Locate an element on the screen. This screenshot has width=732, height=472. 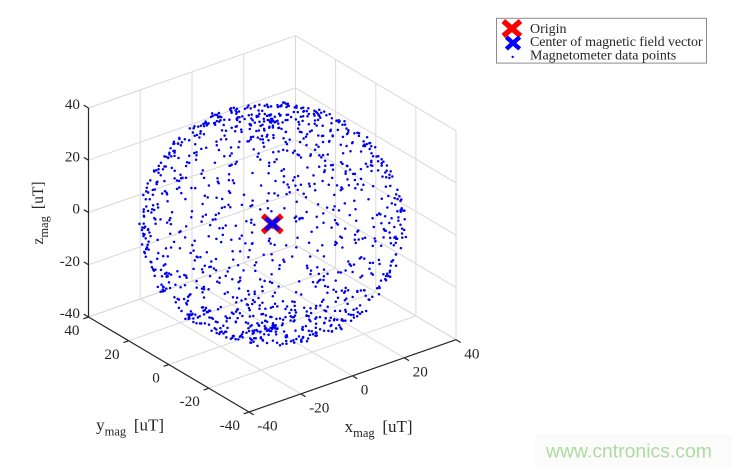
svg-text: www.cntronics.com is located at coordinates (628, 452).